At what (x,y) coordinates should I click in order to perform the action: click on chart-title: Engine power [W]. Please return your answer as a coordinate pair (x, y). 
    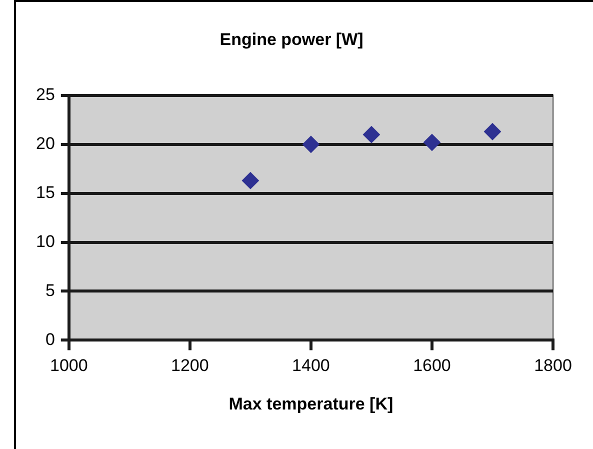
    Looking at the image, I should click on (292, 39).